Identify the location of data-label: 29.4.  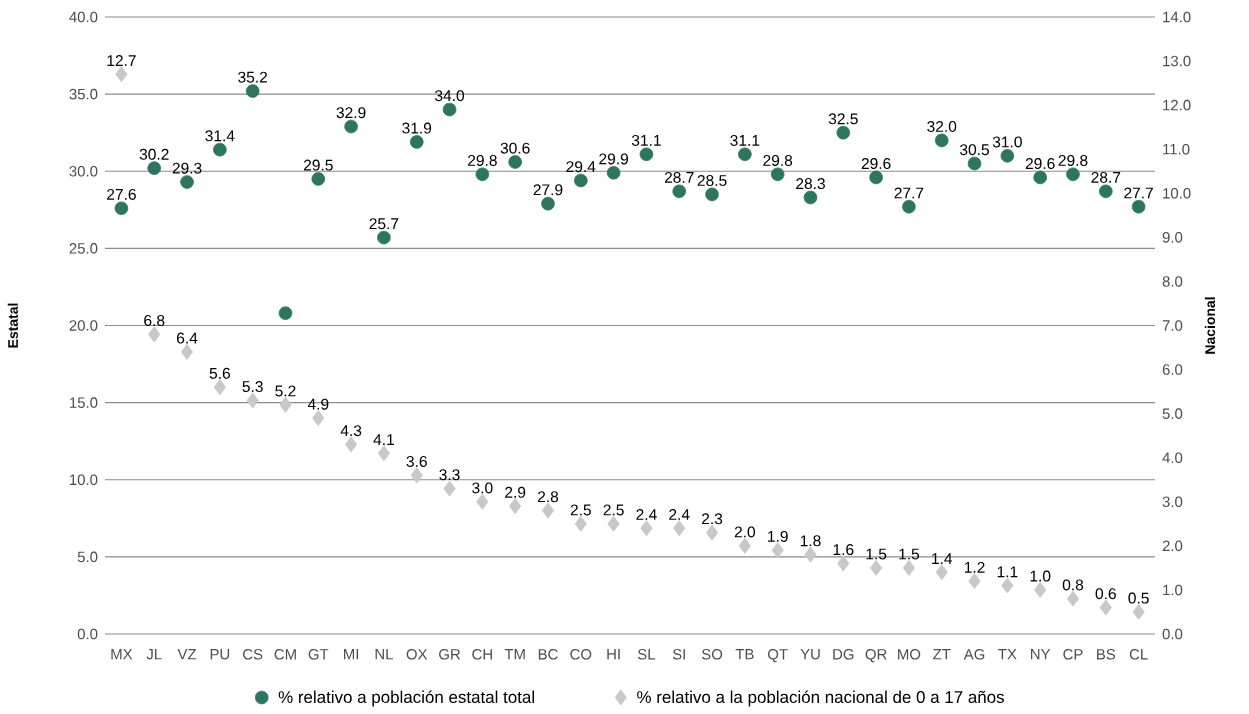
(581, 167).